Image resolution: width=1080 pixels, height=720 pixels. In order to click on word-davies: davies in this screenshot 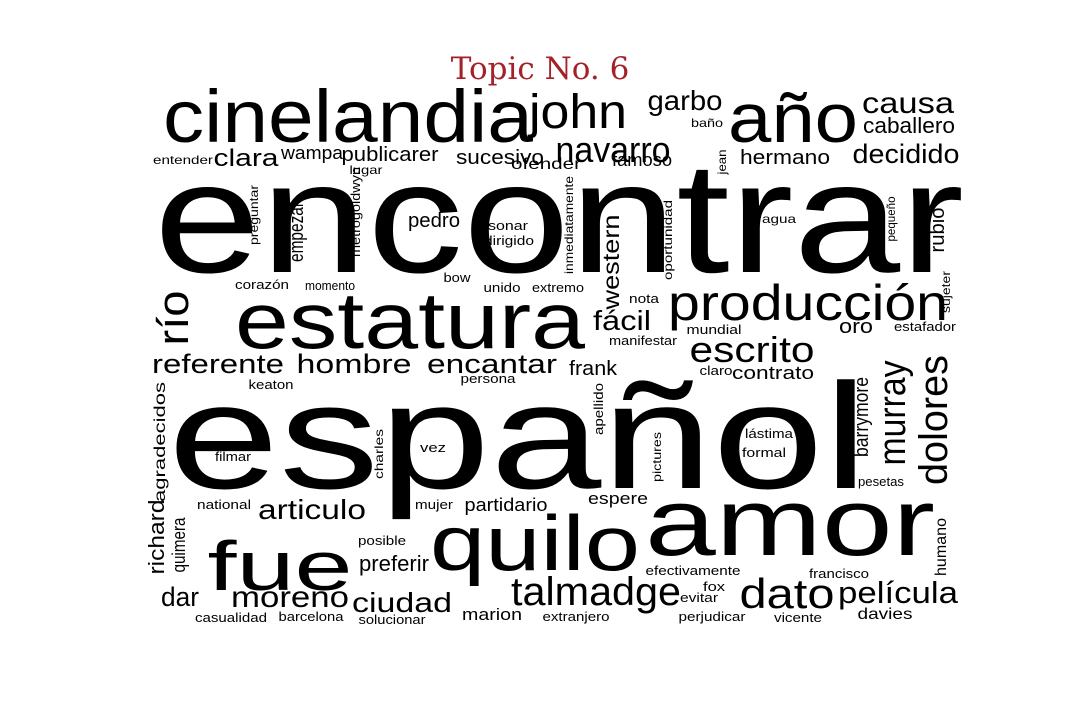, I will do `click(885, 614)`.